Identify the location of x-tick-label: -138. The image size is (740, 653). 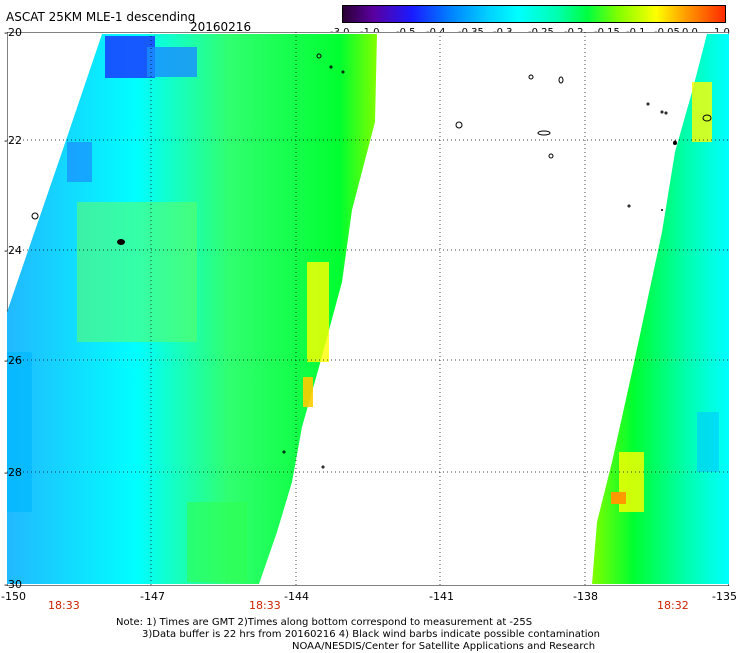
(585, 596).